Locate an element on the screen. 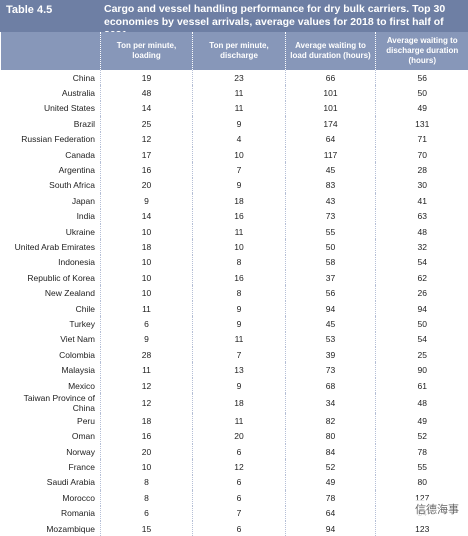 The image size is (468, 536). country-cell: Viet Nam is located at coordinates (51, 339).